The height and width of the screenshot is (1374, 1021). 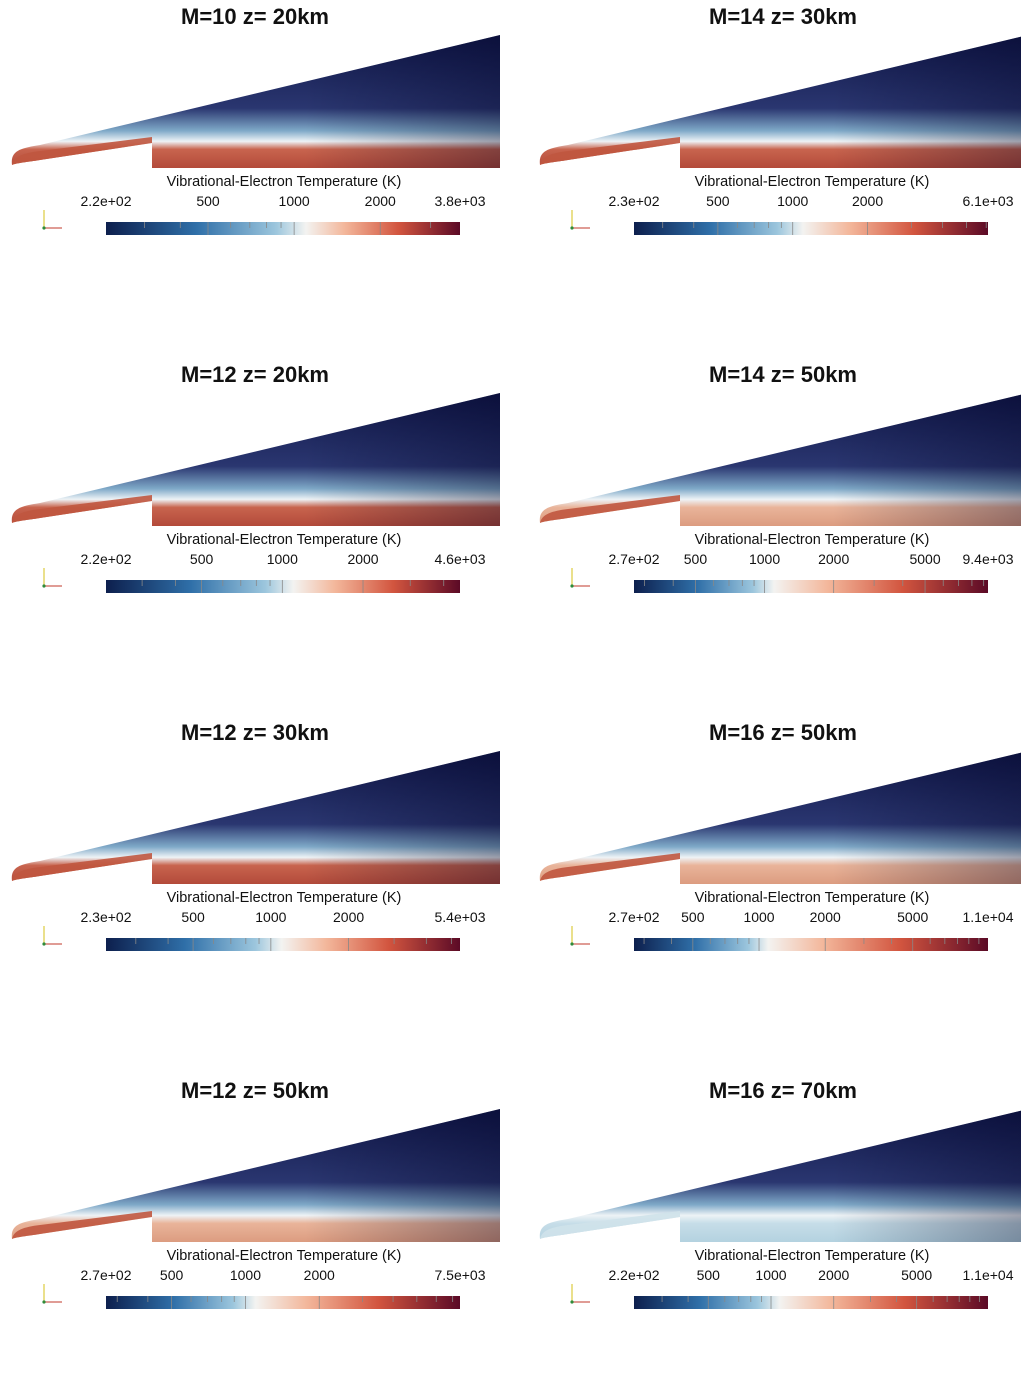 What do you see at coordinates (783, 374) in the screenshot?
I see `panel-title: M=14 z= 50km` at bounding box center [783, 374].